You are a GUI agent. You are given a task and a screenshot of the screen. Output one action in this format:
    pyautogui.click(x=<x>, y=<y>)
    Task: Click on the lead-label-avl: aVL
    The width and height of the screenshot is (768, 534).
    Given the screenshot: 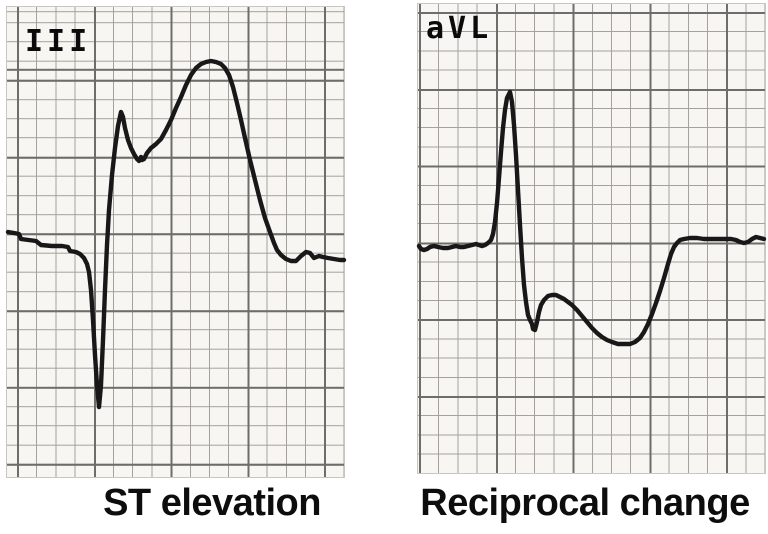 What is the action you would take?
    pyautogui.click(x=459, y=28)
    